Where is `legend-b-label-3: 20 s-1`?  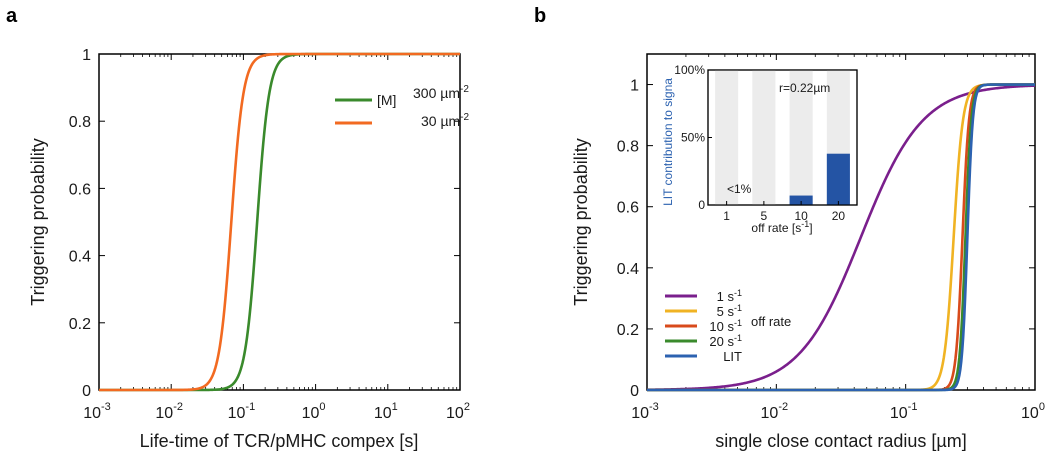 legend-b-label-3: 20 s-1 is located at coordinates (725, 341).